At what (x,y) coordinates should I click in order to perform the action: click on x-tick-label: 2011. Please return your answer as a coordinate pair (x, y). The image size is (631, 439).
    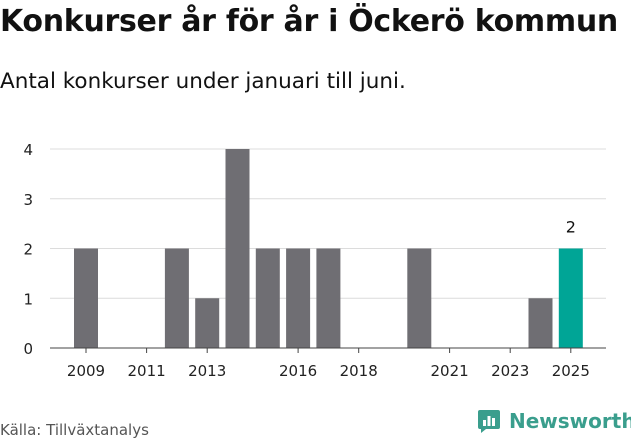
    Looking at the image, I should click on (147, 371).